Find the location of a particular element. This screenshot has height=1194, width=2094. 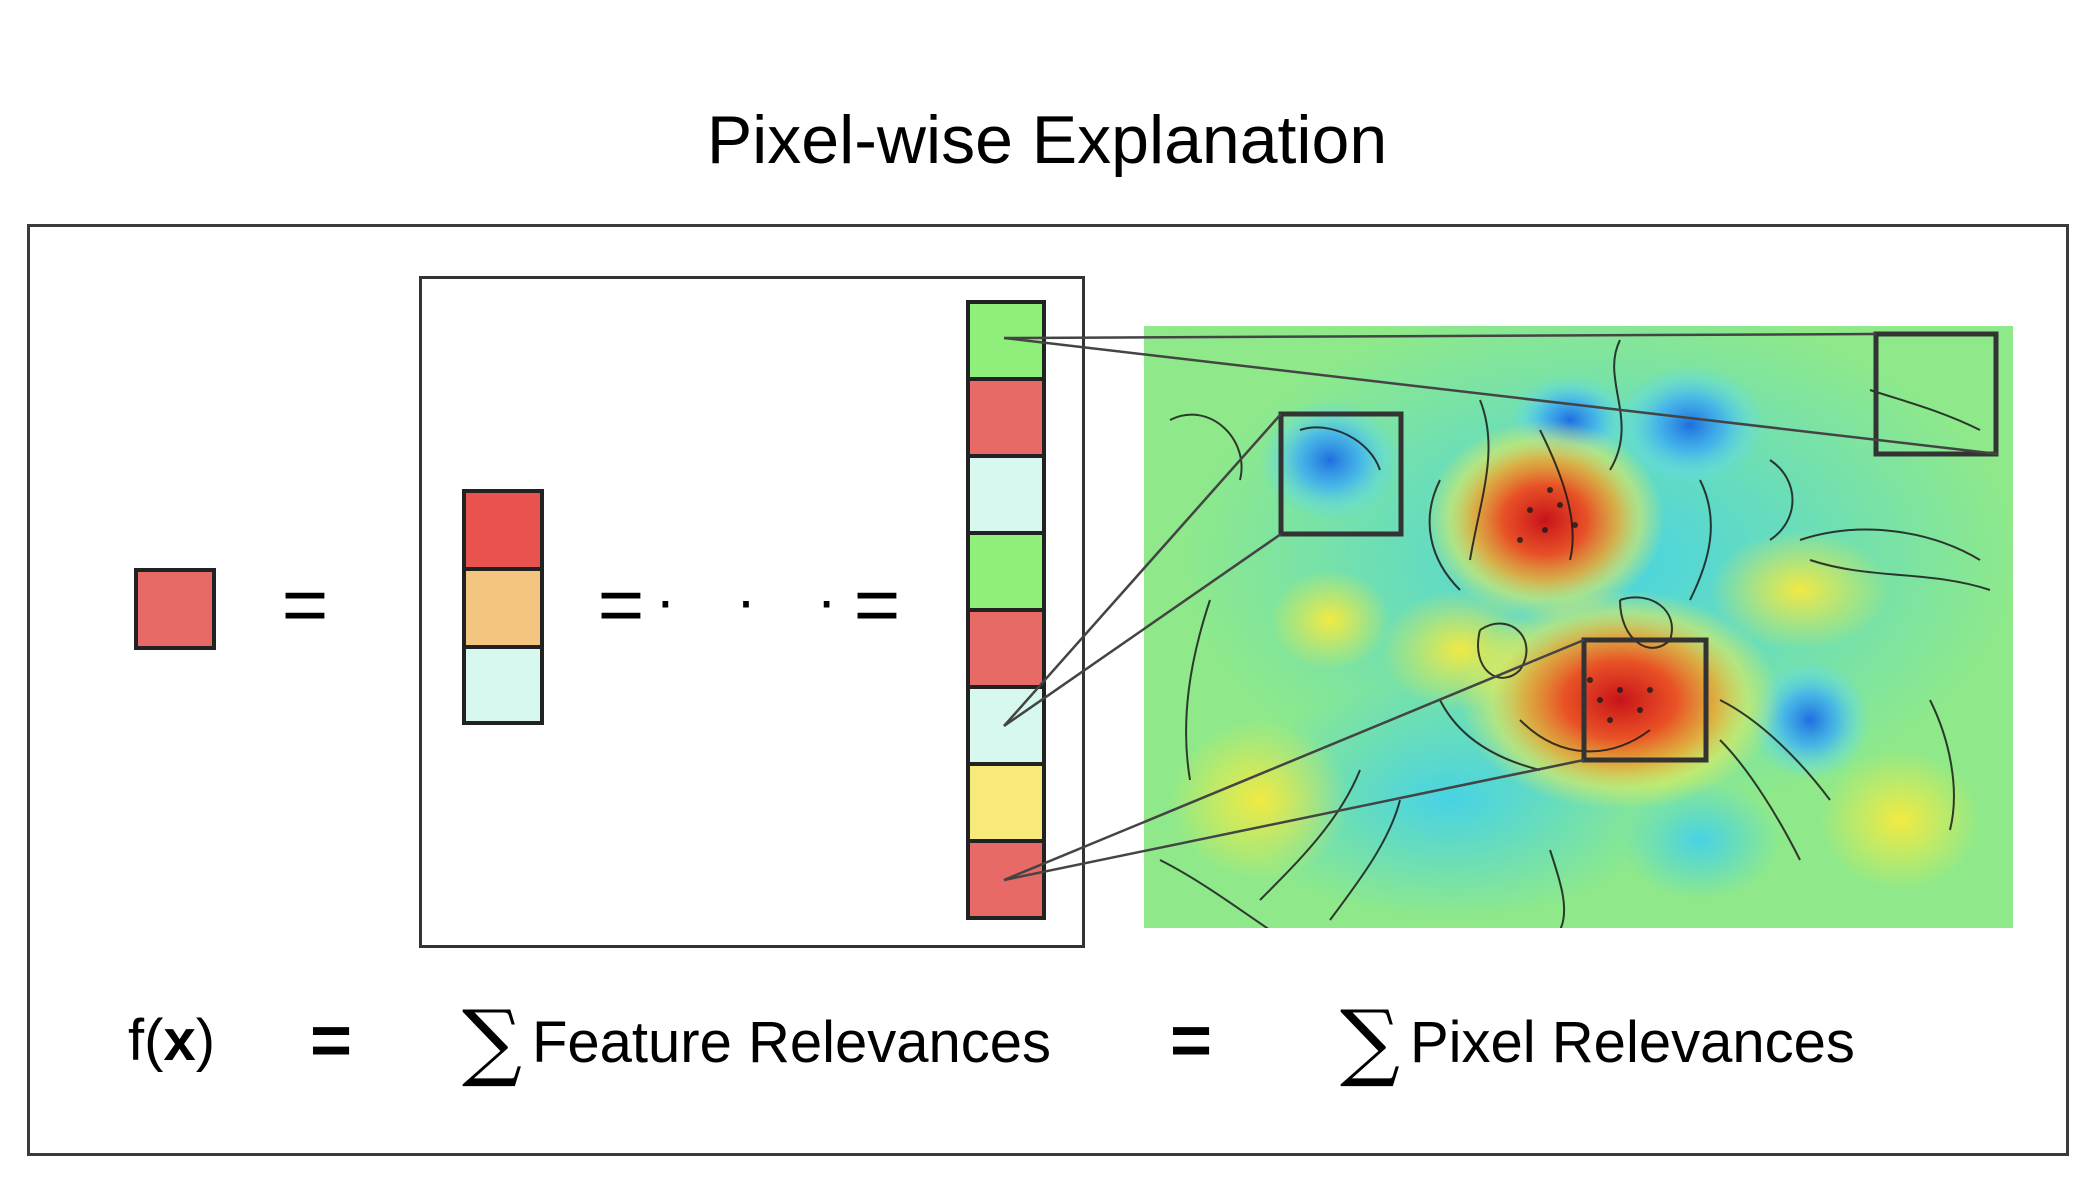

zoom-box-hot-region is located at coordinates (1645, 700).